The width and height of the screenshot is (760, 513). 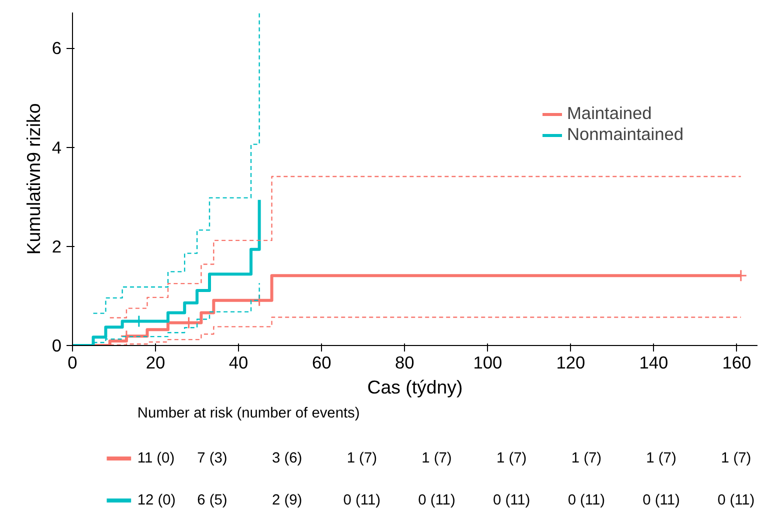 I want to click on x-tick-label: 120, so click(x=571, y=362).